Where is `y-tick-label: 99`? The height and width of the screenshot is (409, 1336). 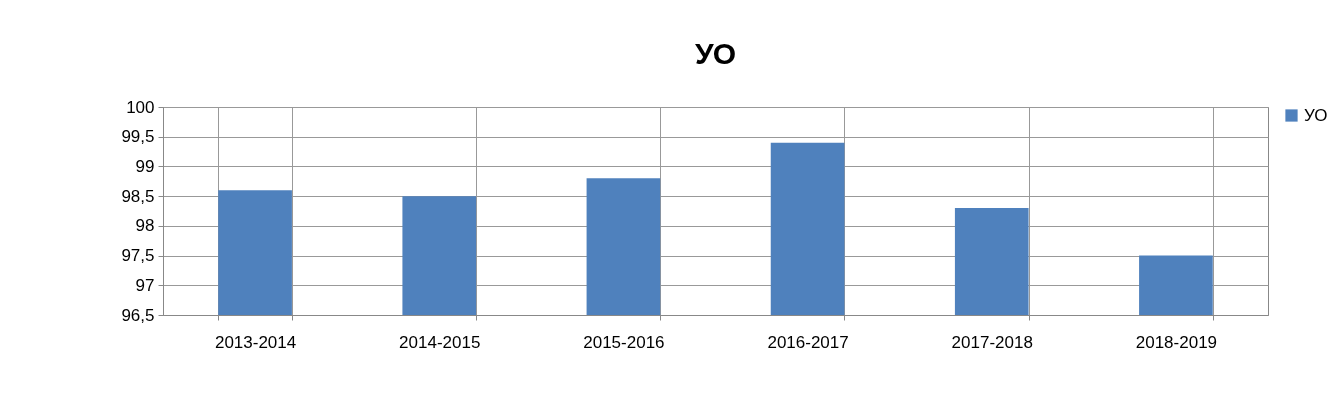 y-tick-label: 99 is located at coordinates (145, 166).